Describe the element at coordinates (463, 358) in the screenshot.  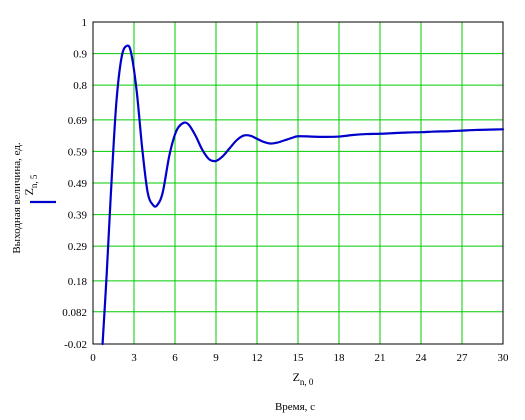
I see `x-tick-label: 27` at that location.